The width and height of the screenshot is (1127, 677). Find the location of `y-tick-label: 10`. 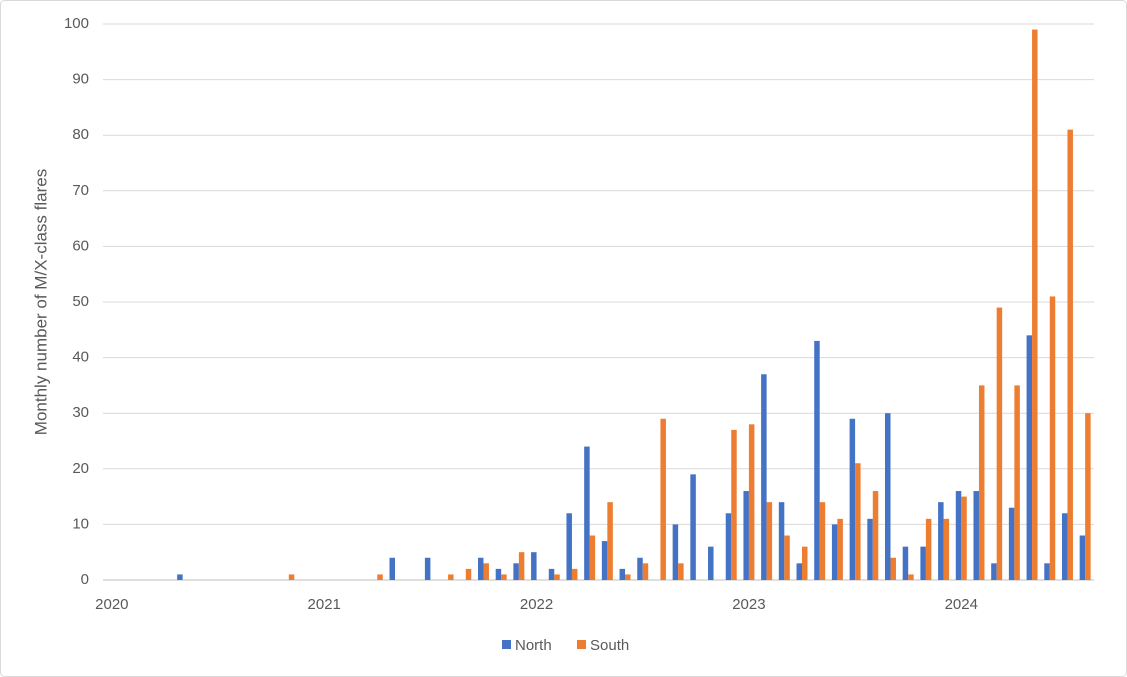

y-tick-label: 10 is located at coordinates (80, 523).